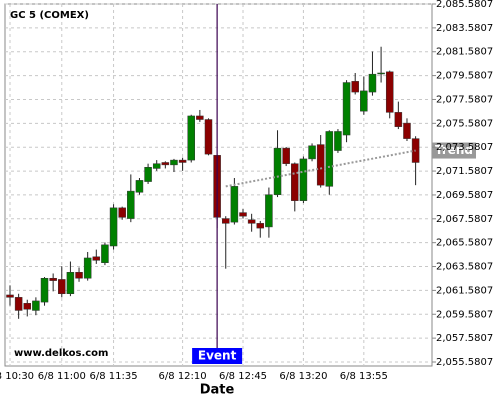  Describe the element at coordinates (183, 376) in the screenshot. I see `x-tick-label: 6/8 12:10` at that location.